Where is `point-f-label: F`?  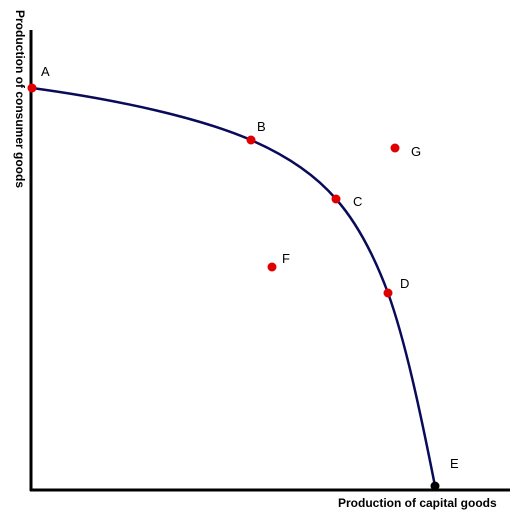 point-f-label: F is located at coordinates (286, 258).